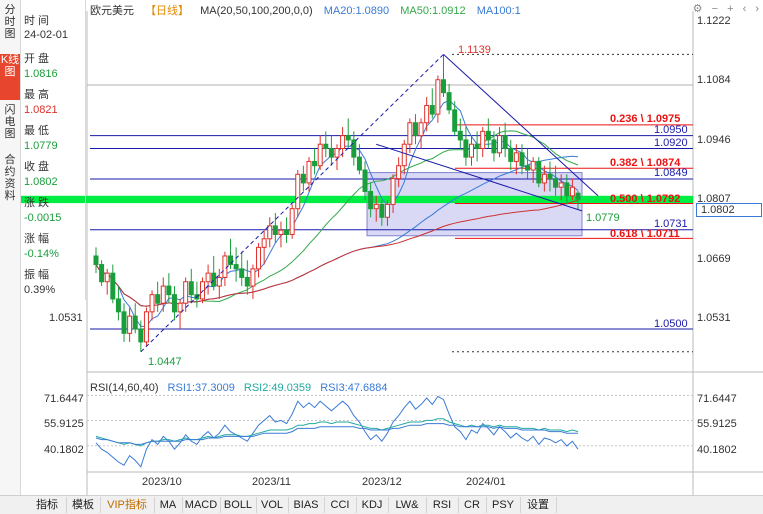  Describe the element at coordinates (83, 505) in the screenshot. I see `tab-模板: 模板` at that location.